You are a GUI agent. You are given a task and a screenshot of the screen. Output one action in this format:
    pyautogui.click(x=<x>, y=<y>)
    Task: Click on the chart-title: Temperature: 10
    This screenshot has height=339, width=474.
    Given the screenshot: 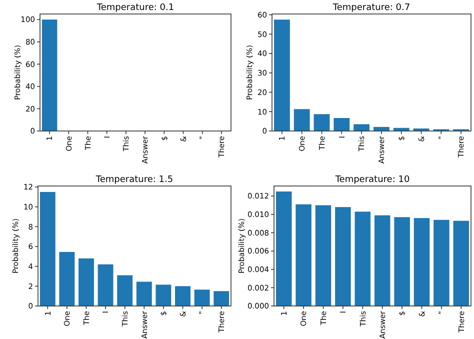 What is the action you would take?
    pyautogui.click(x=372, y=180)
    